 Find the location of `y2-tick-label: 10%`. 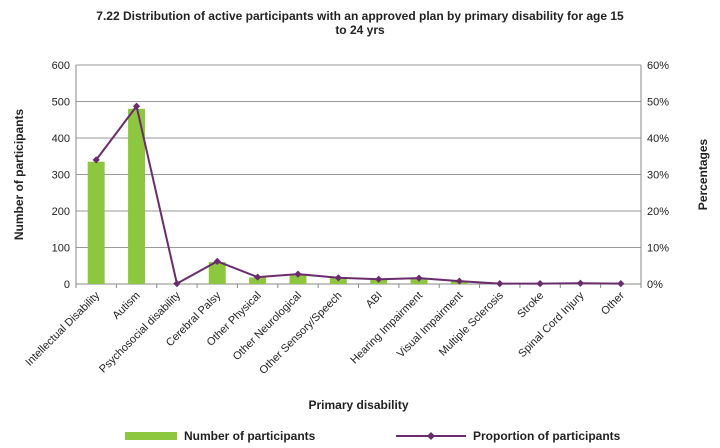

y2-tick-label: 10% is located at coordinates (658, 249).